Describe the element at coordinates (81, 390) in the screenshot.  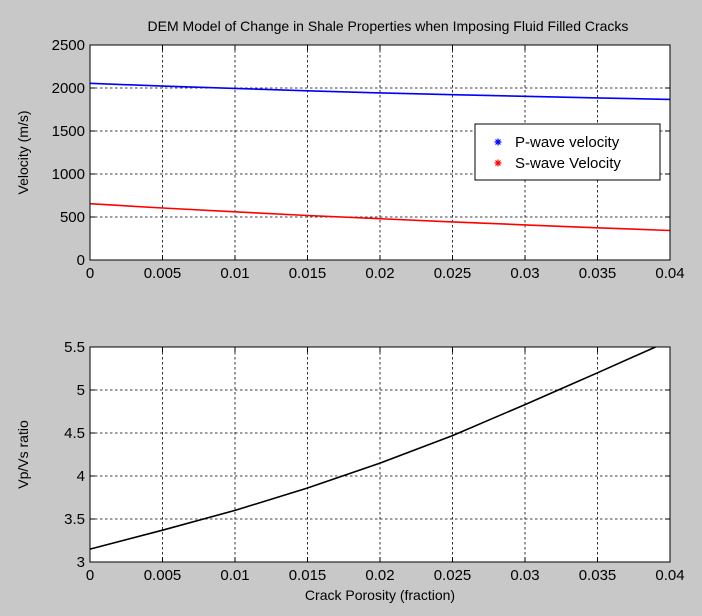
I see `y-tick-label: 5` at that location.